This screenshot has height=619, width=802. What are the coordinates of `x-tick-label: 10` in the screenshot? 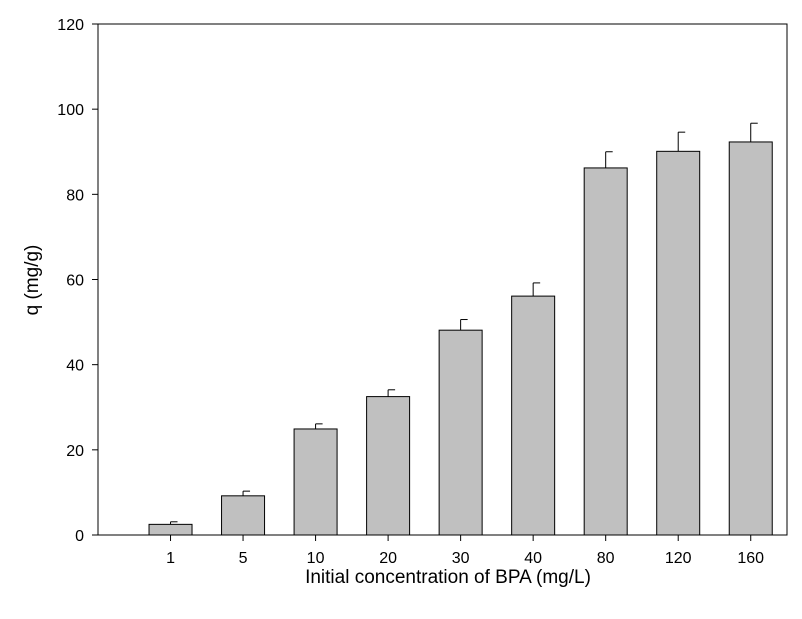 It's located at (316, 558).